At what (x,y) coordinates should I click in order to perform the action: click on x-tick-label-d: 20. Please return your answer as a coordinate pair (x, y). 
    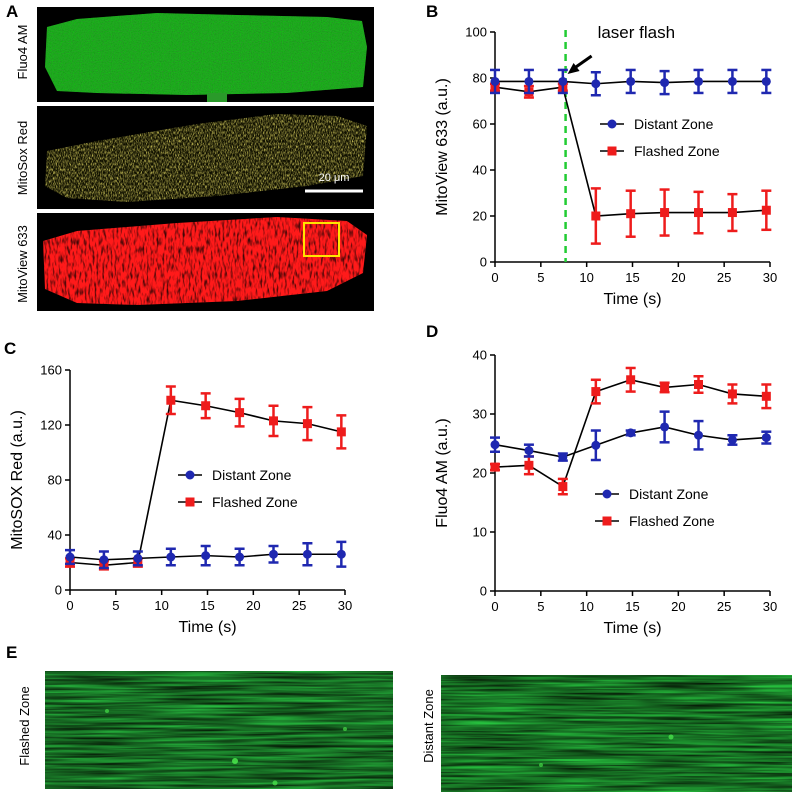
    Looking at the image, I should click on (678, 606).